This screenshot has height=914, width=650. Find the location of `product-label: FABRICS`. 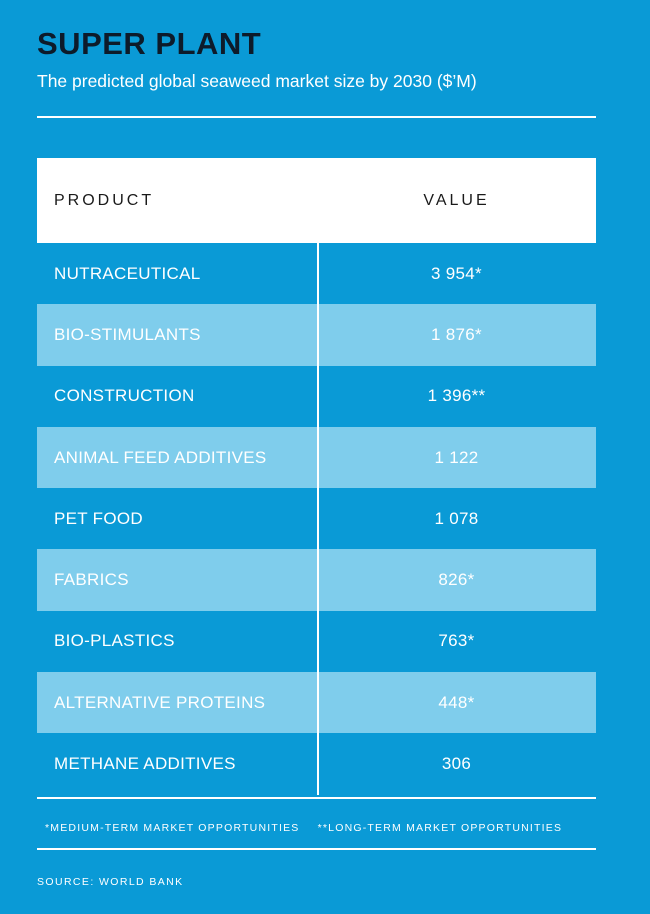

product-label: FABRICS is located at coordinates (91, 580).